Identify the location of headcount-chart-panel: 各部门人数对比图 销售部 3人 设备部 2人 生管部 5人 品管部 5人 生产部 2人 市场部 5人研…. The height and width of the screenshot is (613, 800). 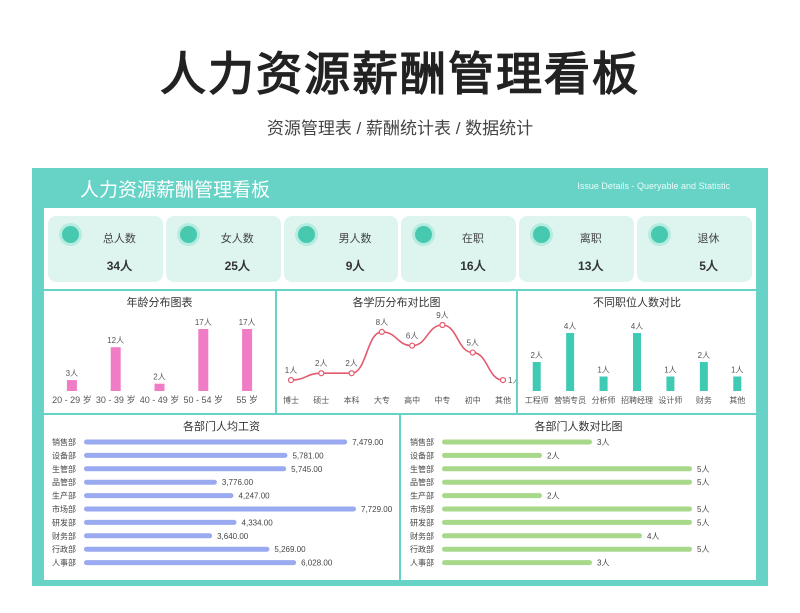
(578, 497).